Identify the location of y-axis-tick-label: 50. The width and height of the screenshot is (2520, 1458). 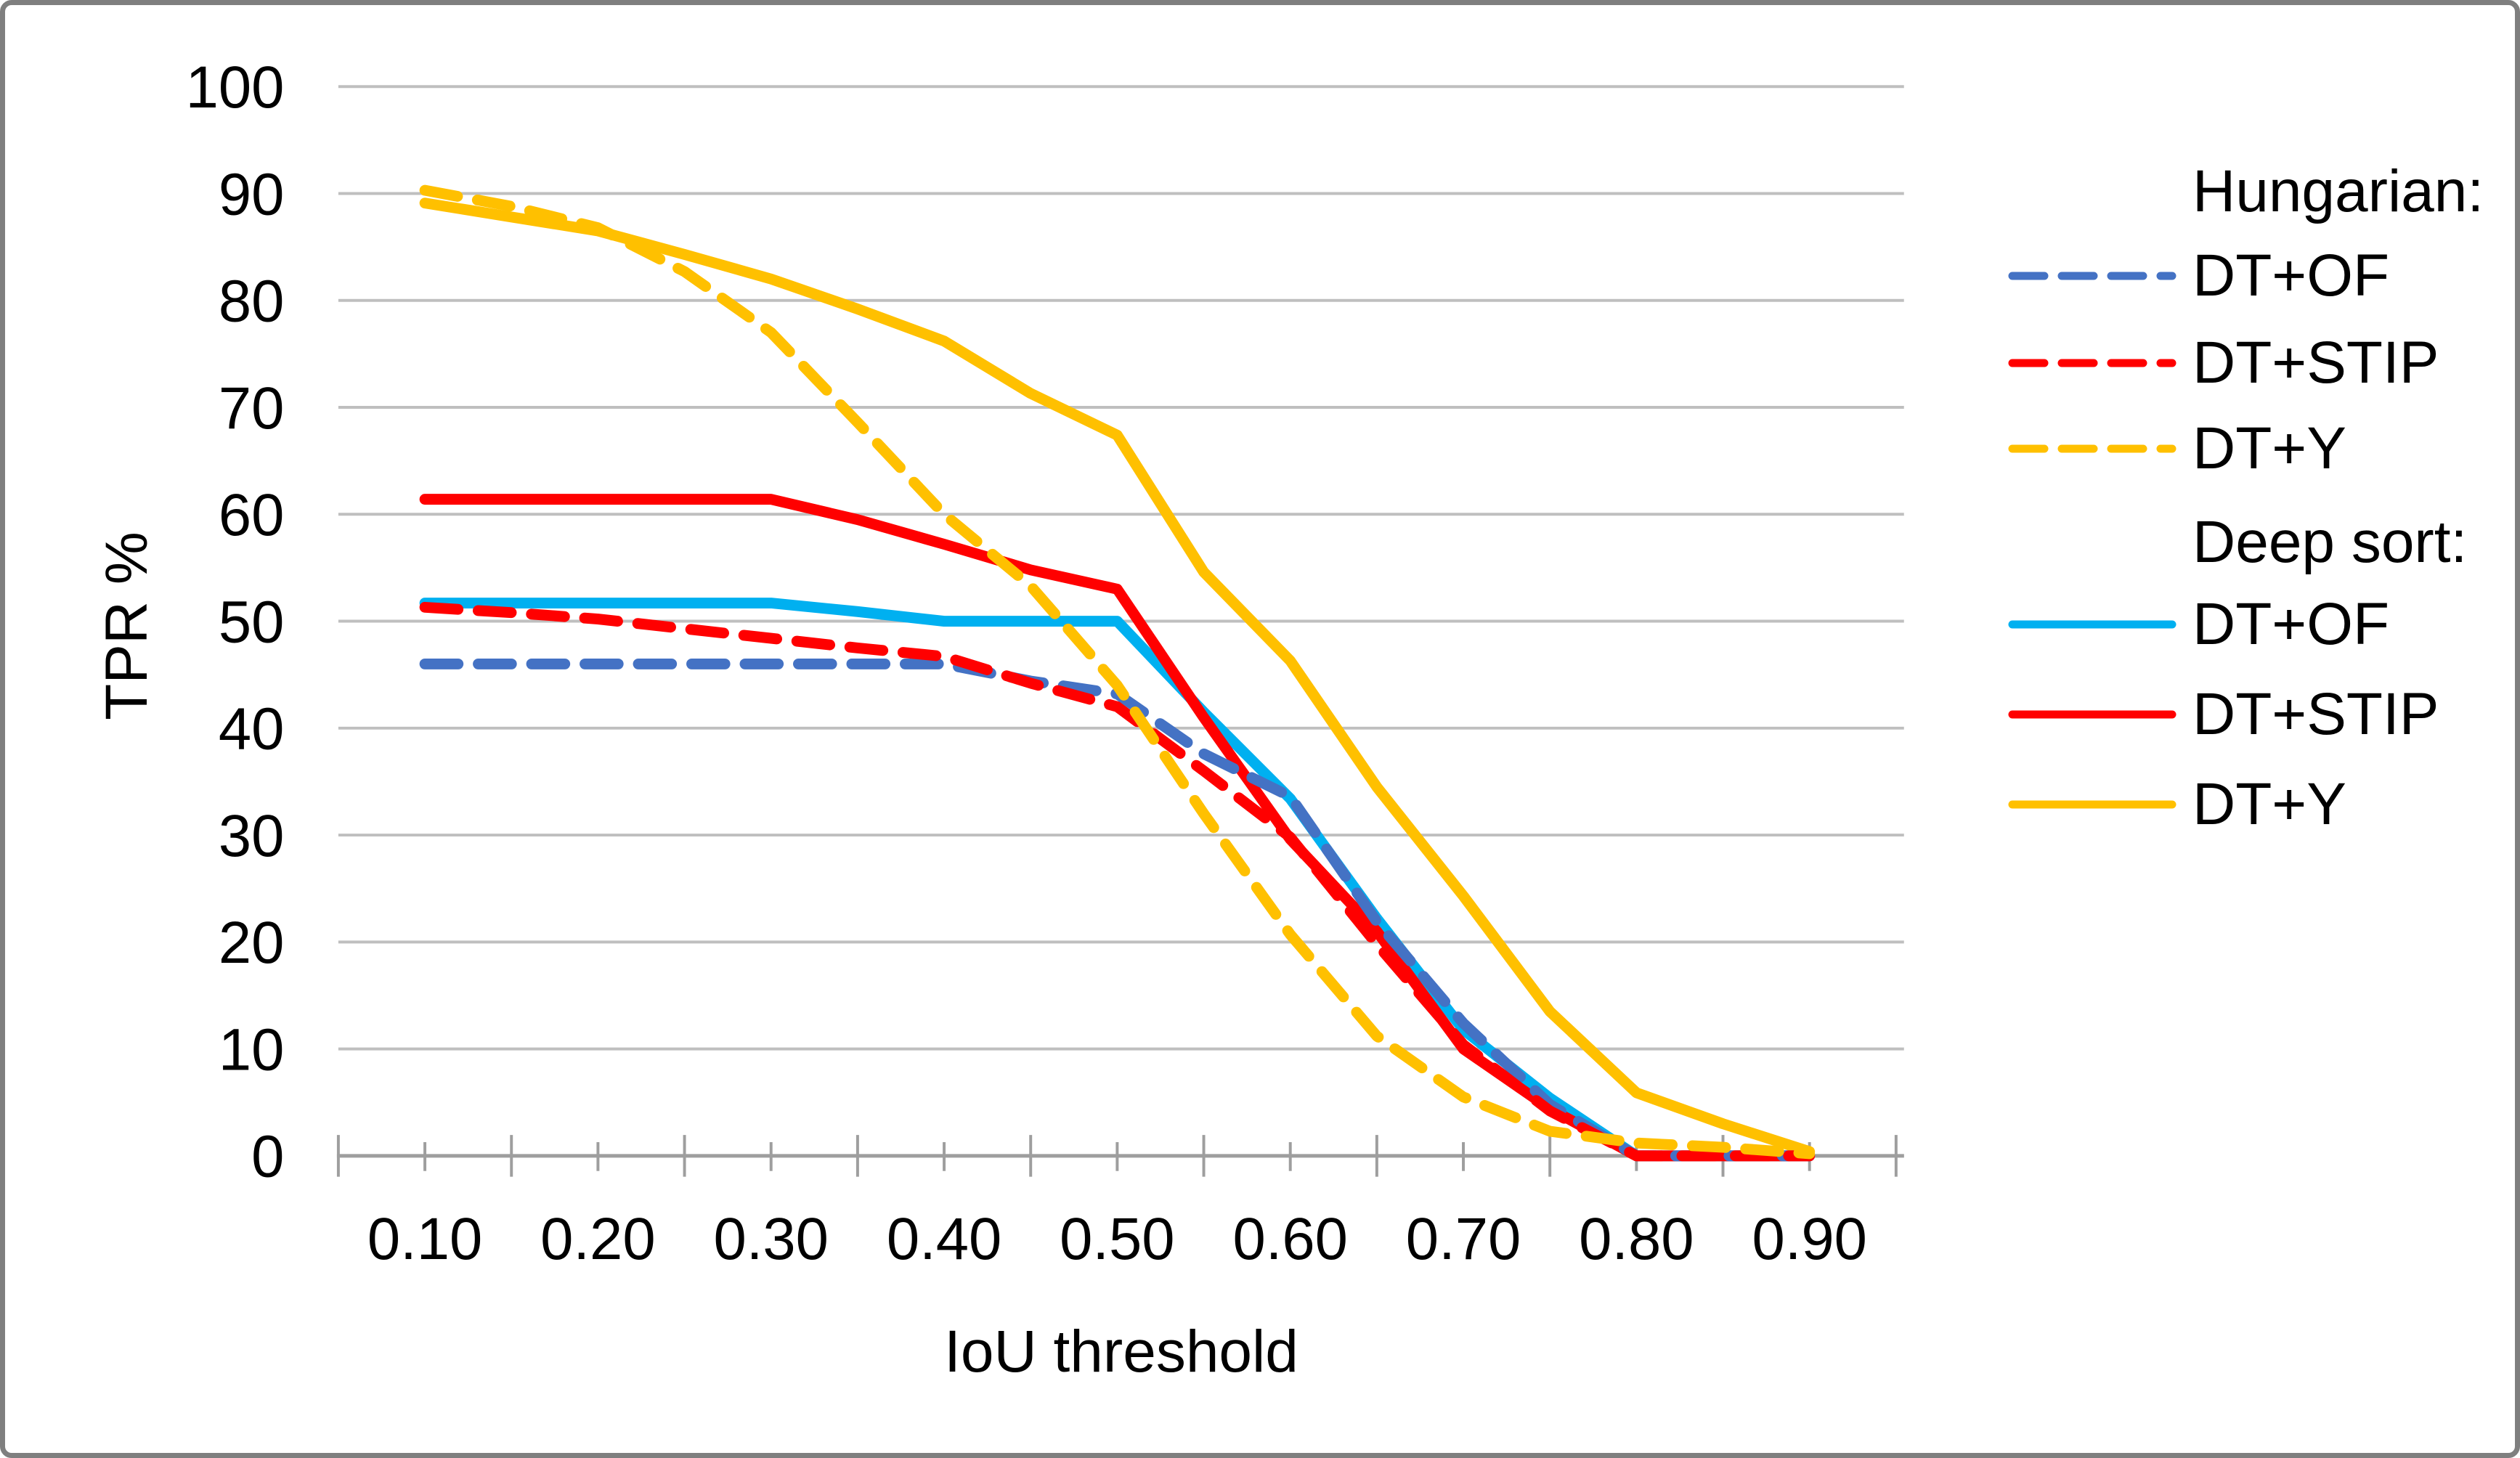
(252, 622).